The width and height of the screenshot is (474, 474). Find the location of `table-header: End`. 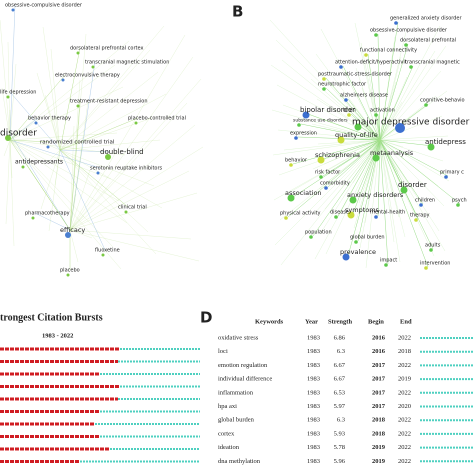

table-header: End is located at coordinates (406, 321).